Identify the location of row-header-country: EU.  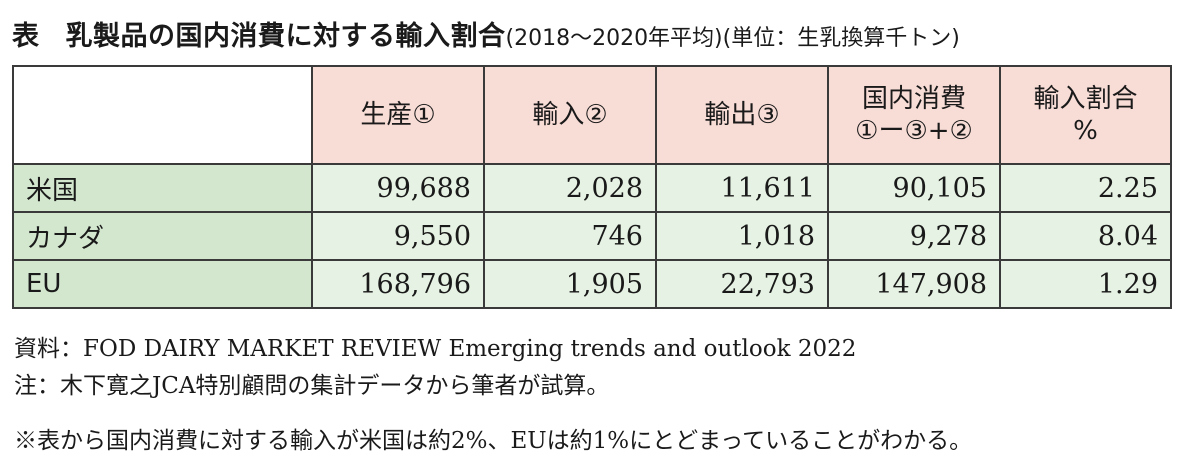
(162, 284).